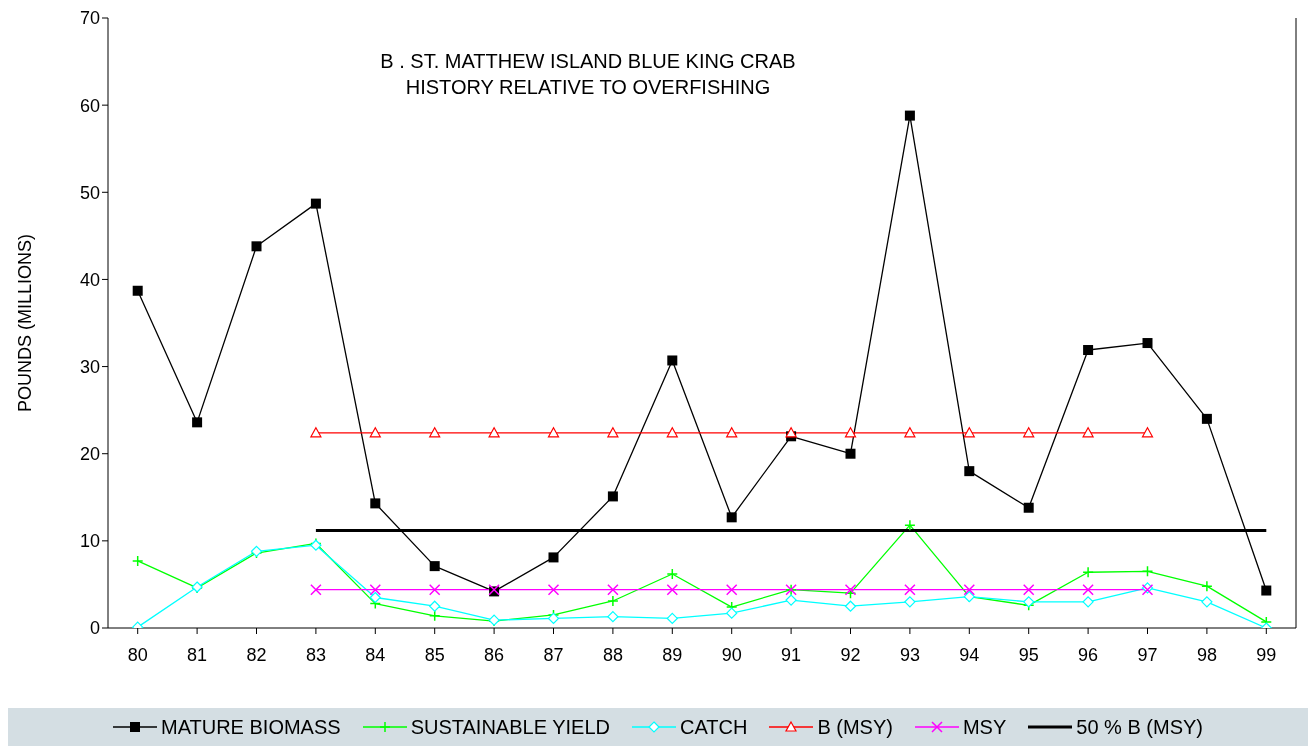  I want to click on y-tick-label: 60, so click(89, 105).